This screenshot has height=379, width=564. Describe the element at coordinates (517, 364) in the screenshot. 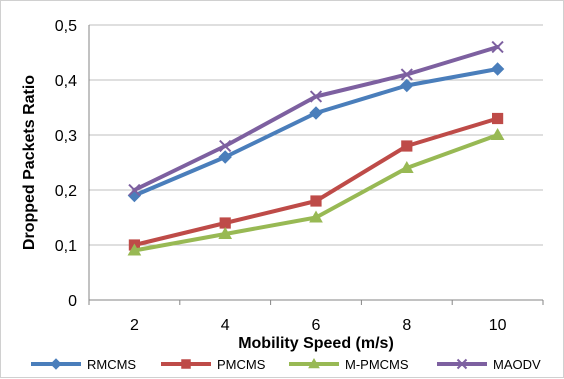

I see `legend-label: MAODV` at that location.